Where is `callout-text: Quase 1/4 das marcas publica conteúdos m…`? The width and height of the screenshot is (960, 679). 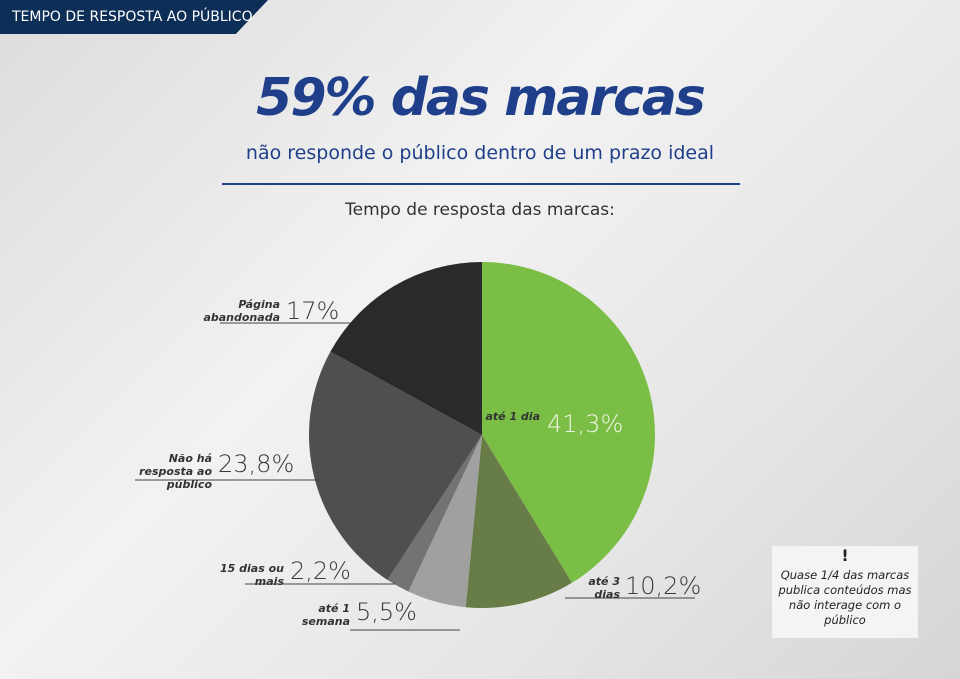
callout-text: Quase 1/4 das marcas publica conteúdos m… is located at coordinates (845, 597).